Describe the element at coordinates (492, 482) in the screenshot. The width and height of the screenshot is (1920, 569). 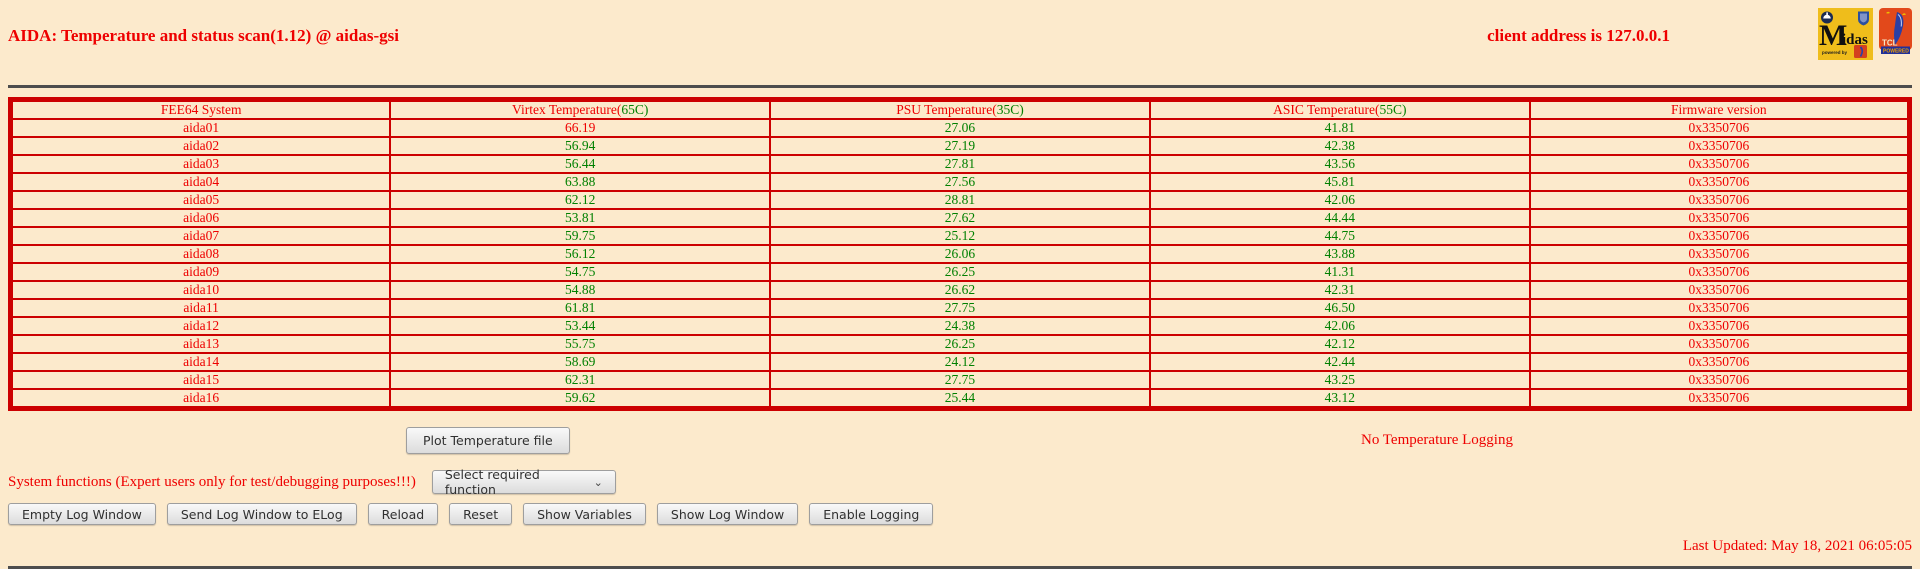
I see `function-select-value: Select required function` at that location.